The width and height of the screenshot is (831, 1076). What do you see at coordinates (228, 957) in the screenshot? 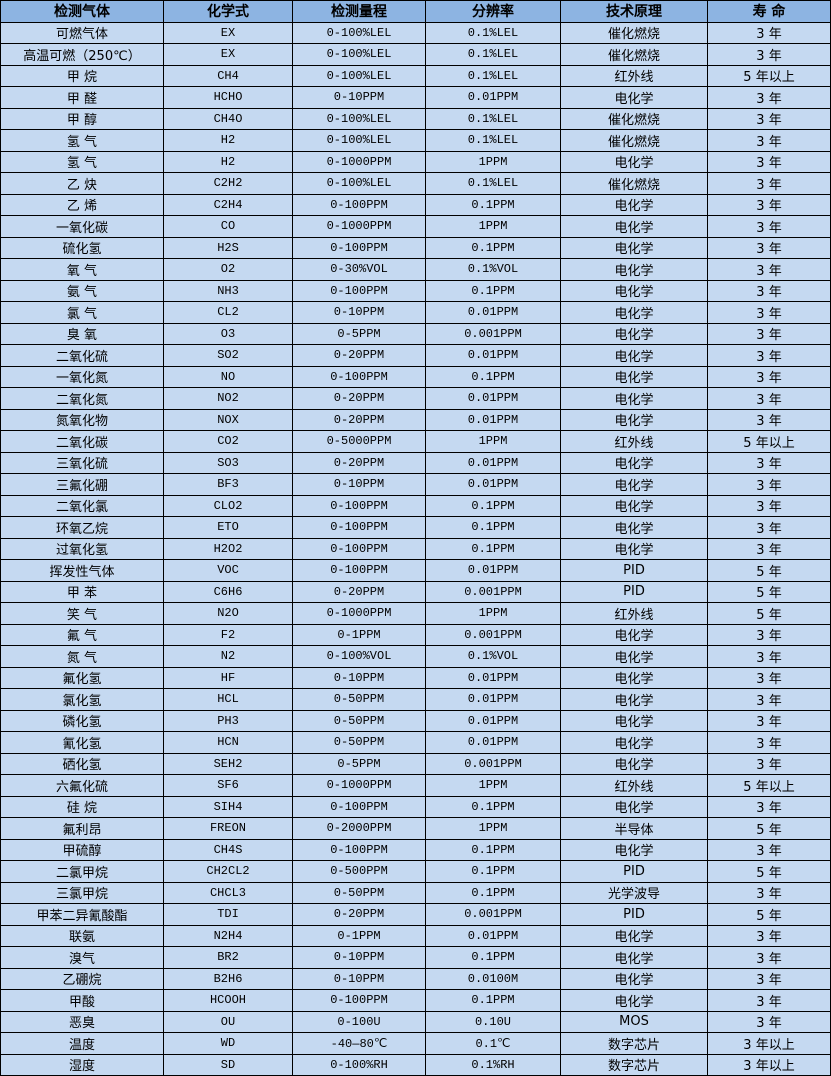
I see `cell-formula: BR2` at bounding box center [228, 957].